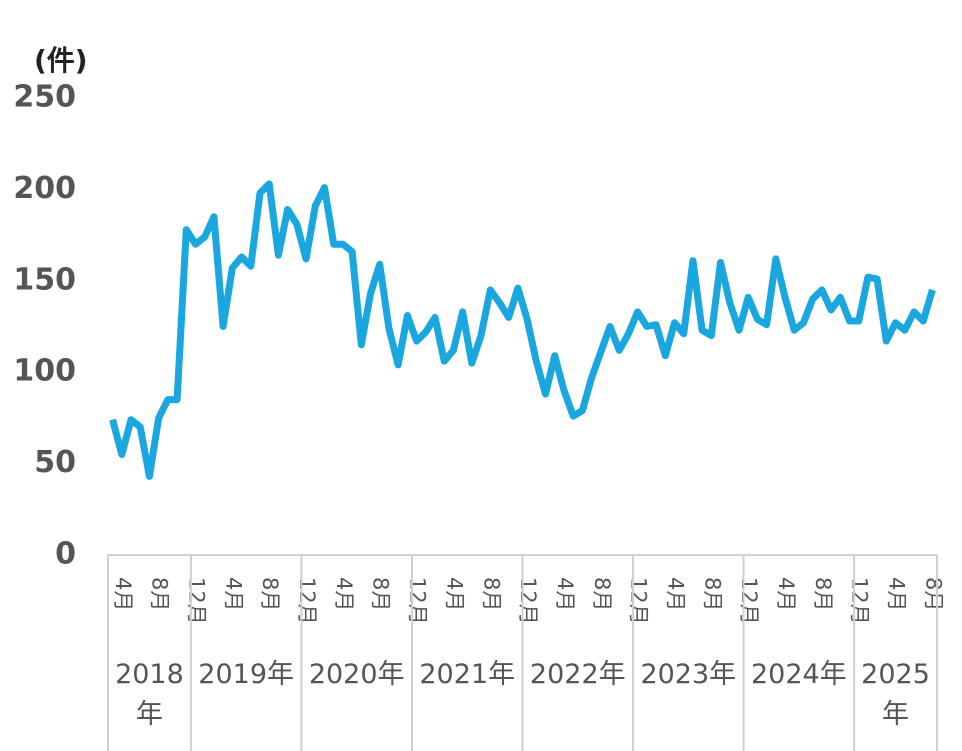 This screenshot has width=962, height=751. What do you see at coordinates (65, 554) in the screenshot?
I see `y-tick-label: 0` at bounding box center [65, 554].